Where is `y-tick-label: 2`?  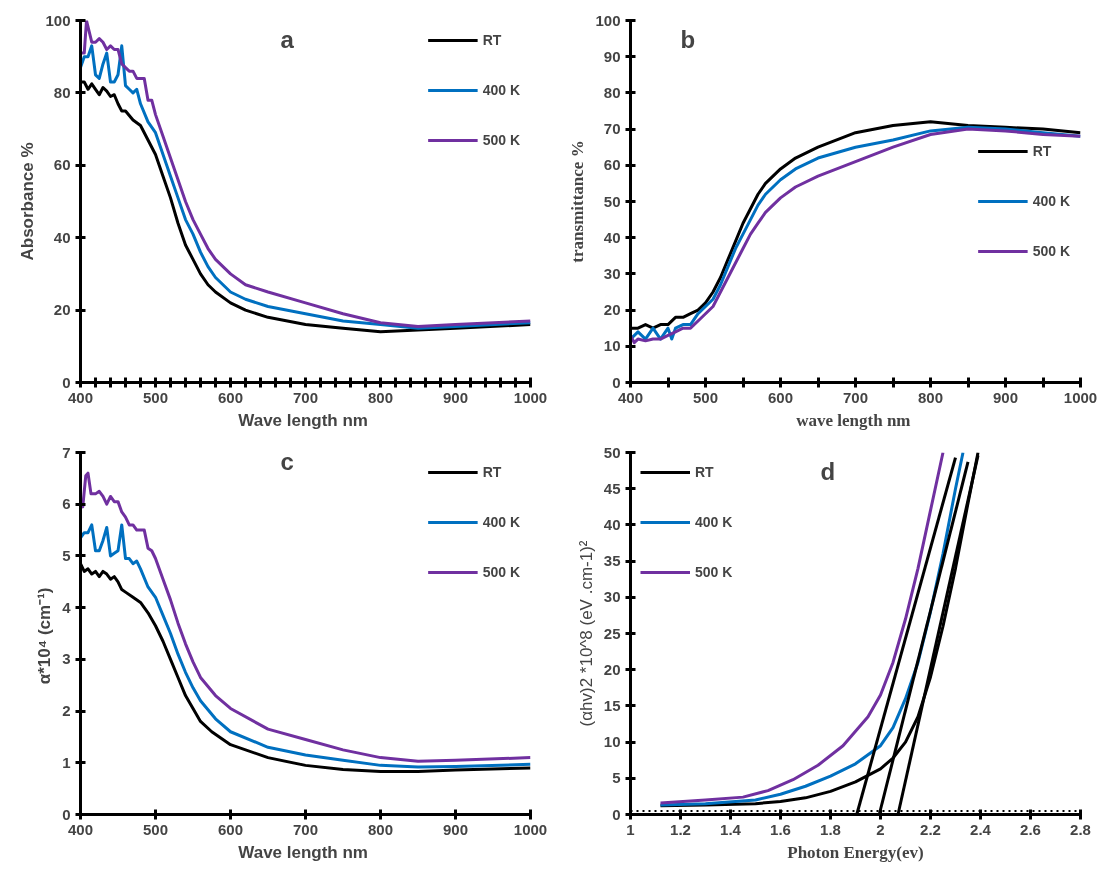 y-tick-label: 2 is located at coordinates (66, 711).